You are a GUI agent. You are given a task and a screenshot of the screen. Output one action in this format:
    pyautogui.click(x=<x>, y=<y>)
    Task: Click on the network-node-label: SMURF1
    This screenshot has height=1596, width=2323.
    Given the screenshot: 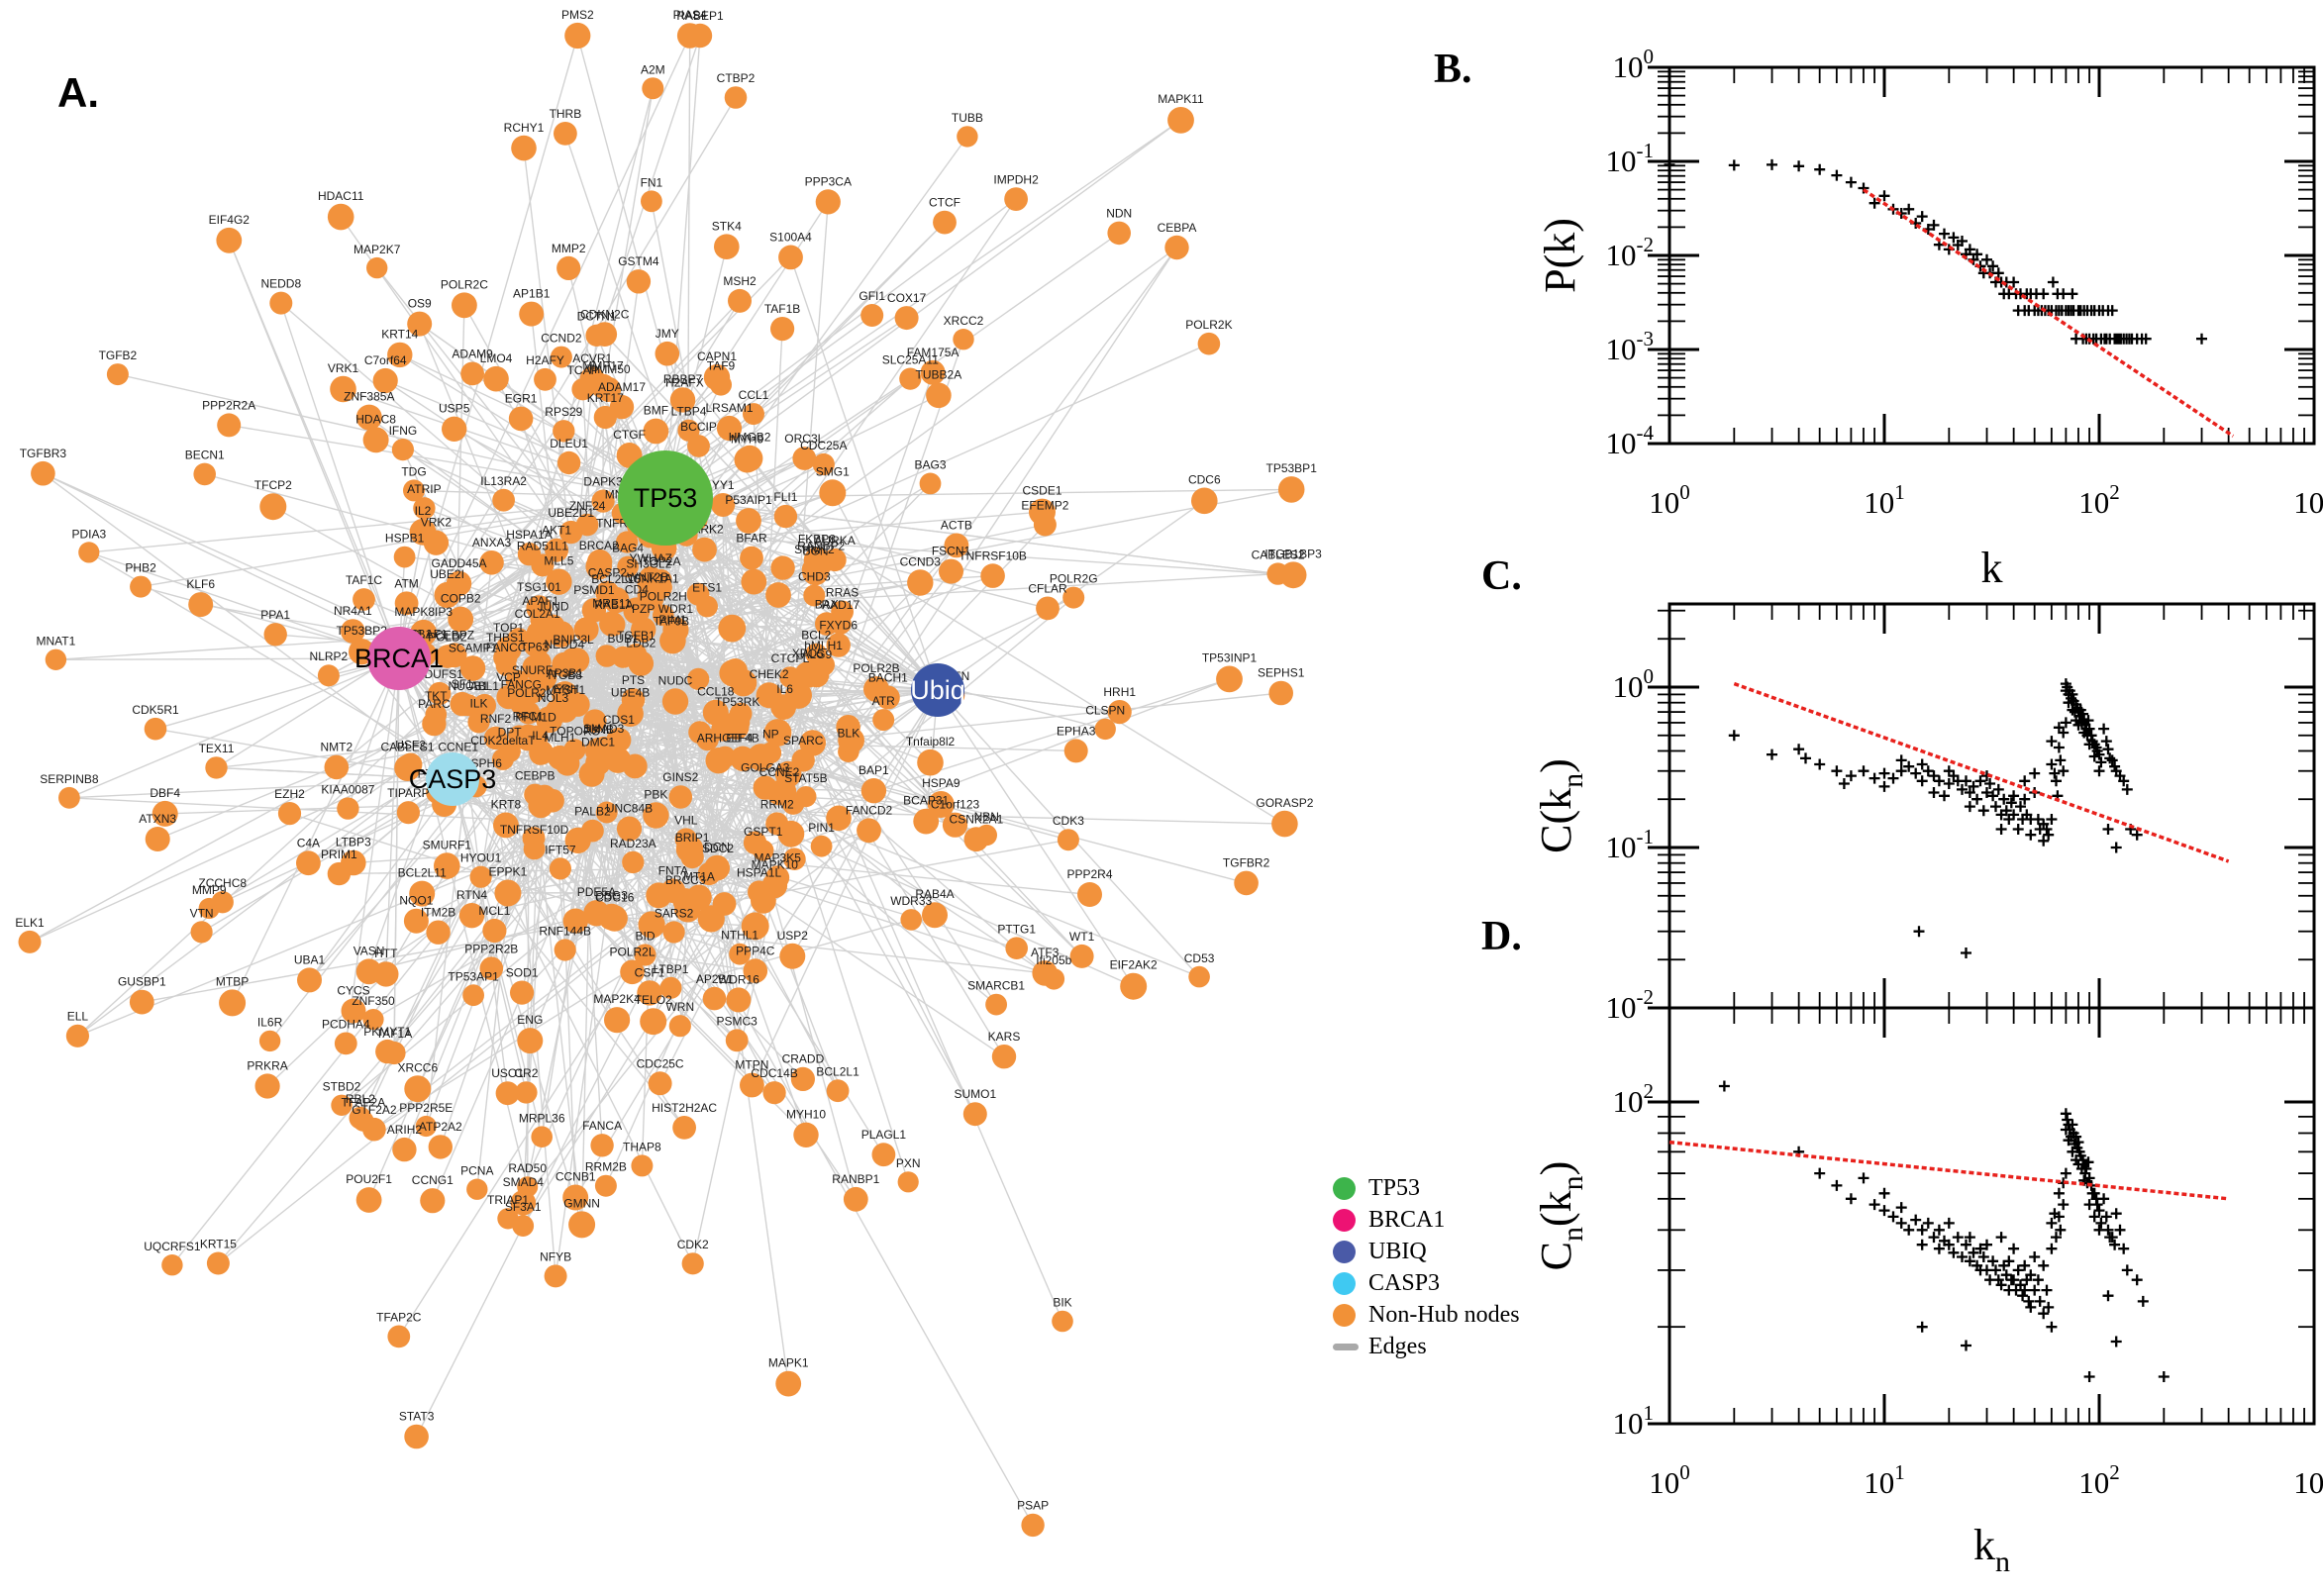 What is the action you would take?
    pyautogui.click(x=447, y=844)
    